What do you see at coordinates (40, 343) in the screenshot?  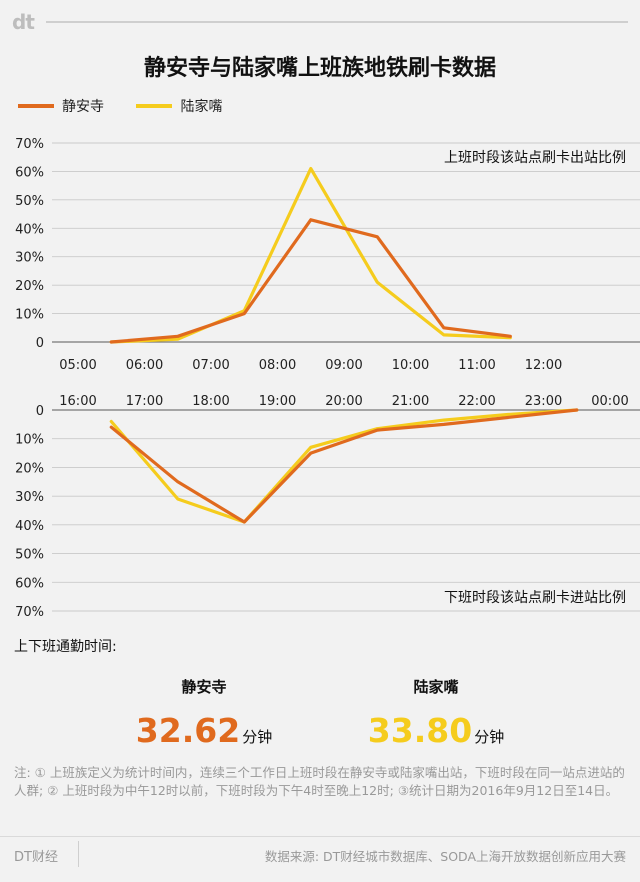 I see `upper-y-tick-label: 0` at bounding box center [40, 343].